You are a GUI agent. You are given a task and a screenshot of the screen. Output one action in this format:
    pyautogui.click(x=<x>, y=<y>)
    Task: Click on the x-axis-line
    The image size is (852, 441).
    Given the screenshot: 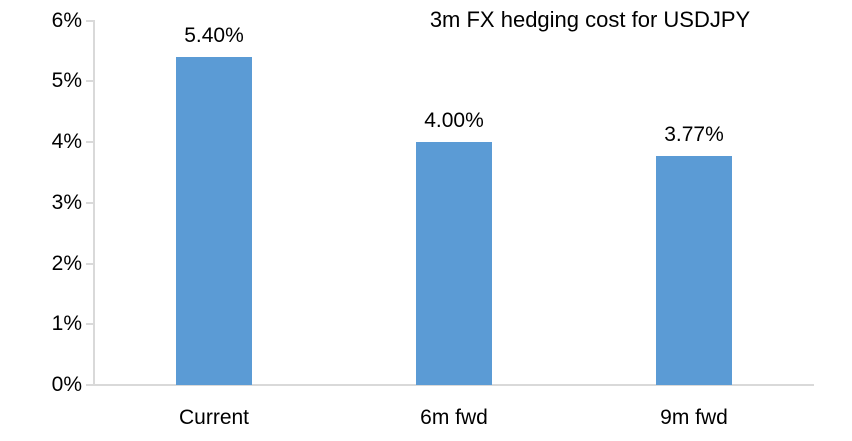 What is the action you would take?
    pyautogui.click(x=450, y=385)
    